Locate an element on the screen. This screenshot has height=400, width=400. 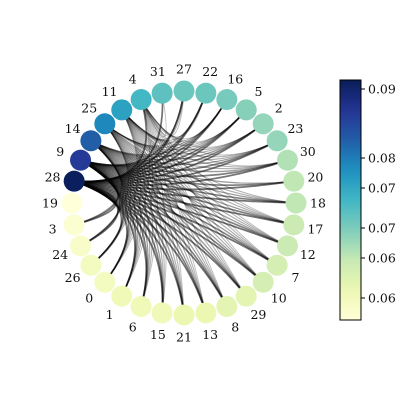
node-label-3: 3 is located at coordinates (53, 229).